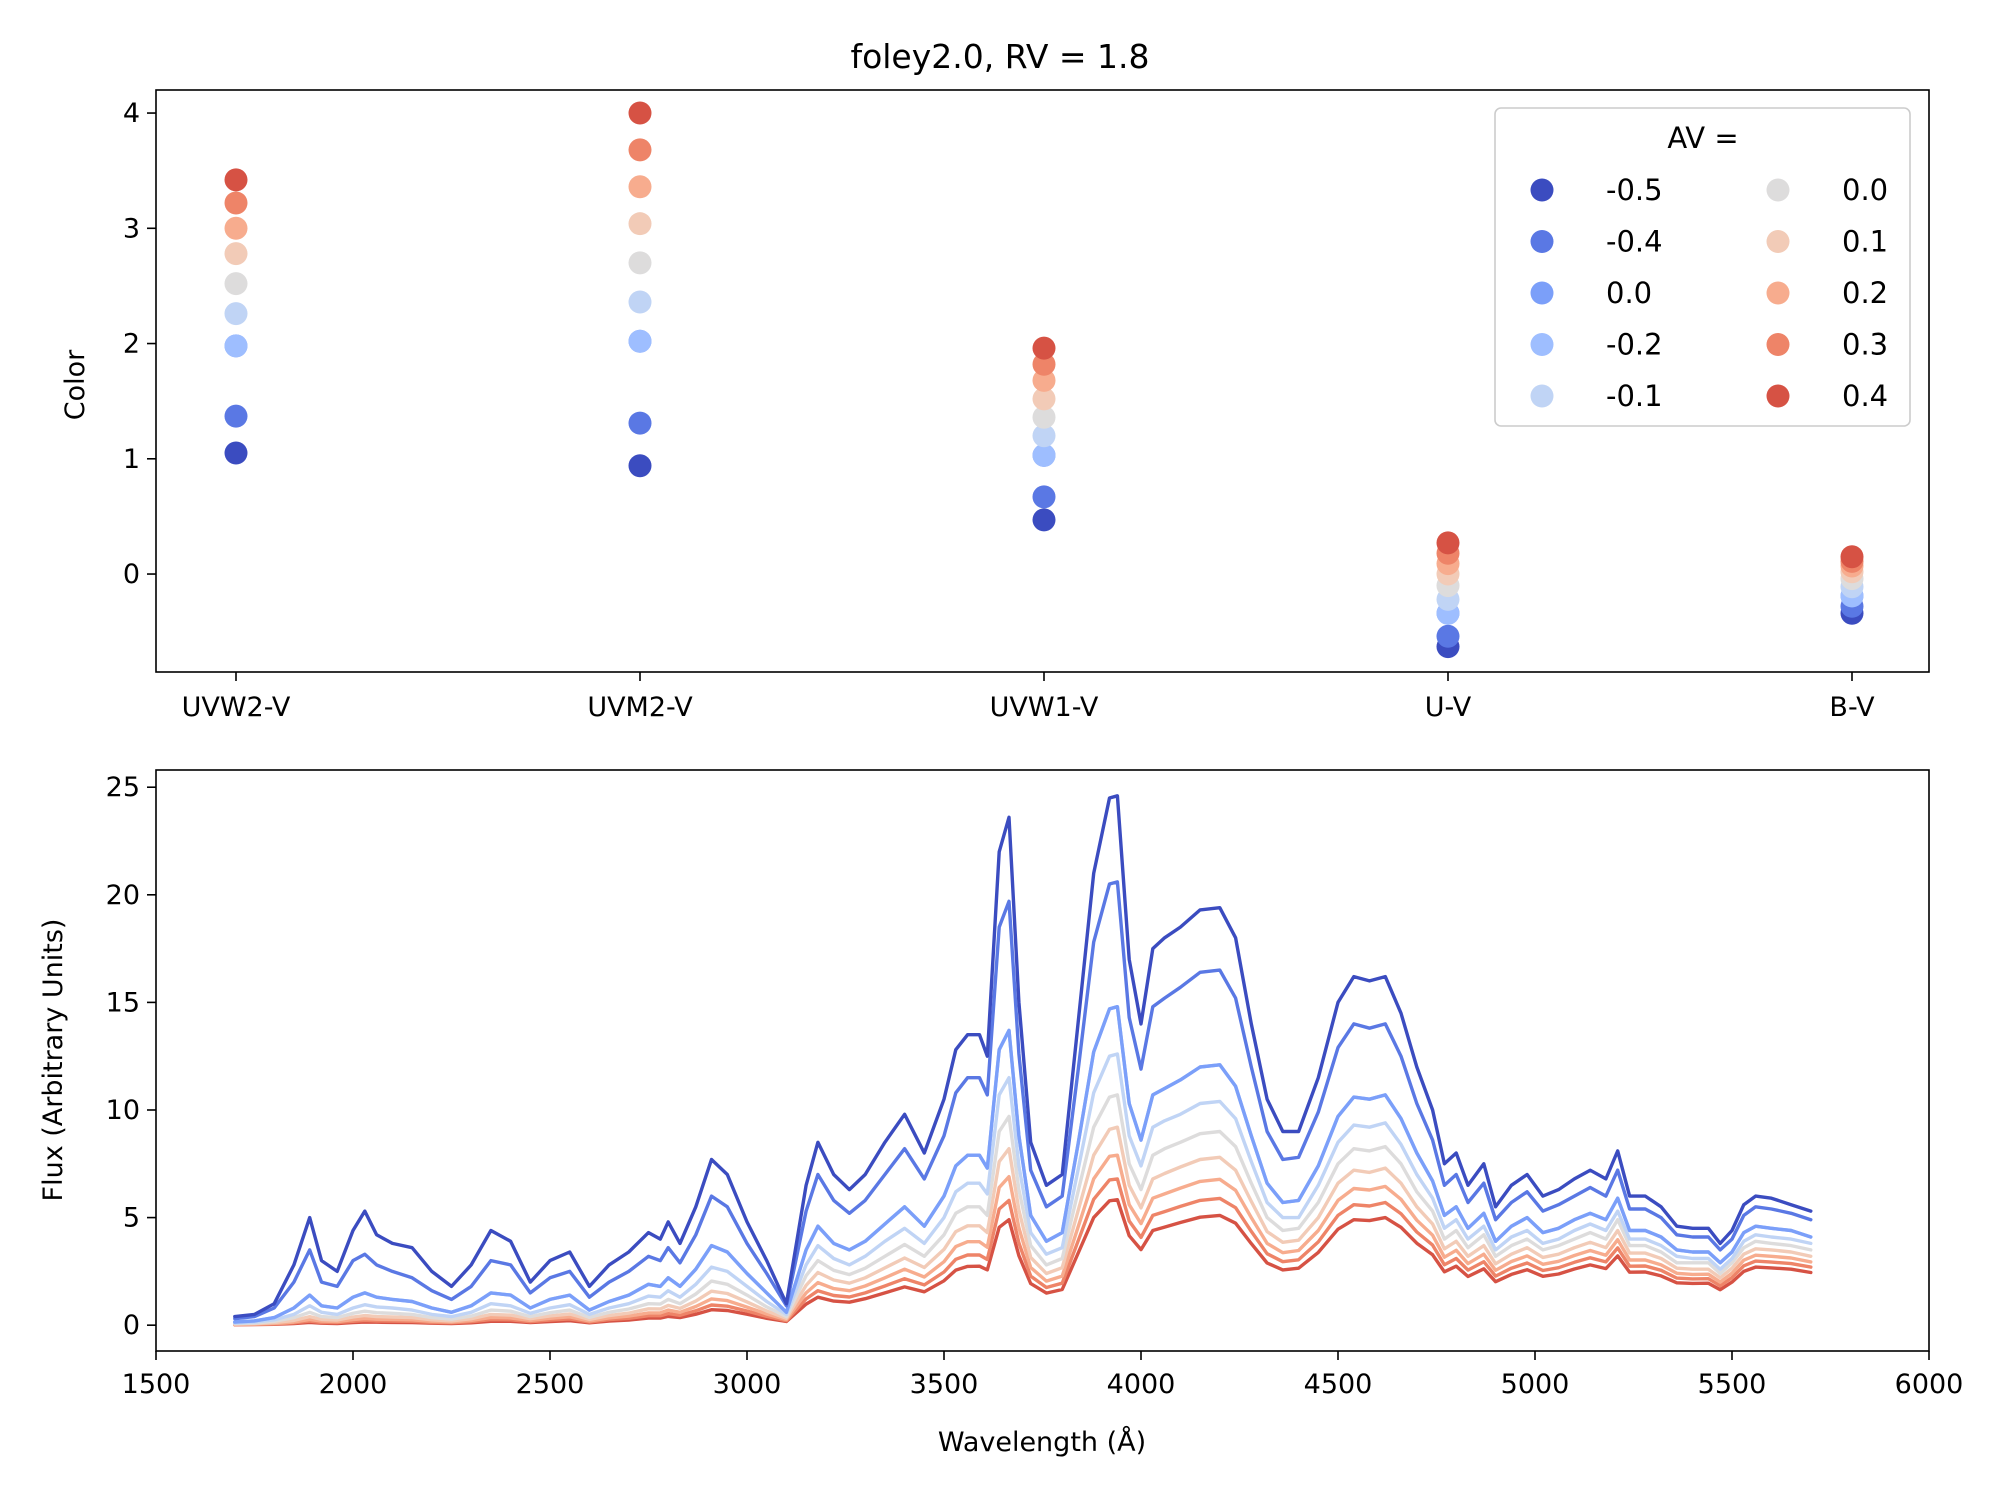 The height and width of the screenshot is (1500, 2000). What do you see at coordinates (123, 1002) in the screenshot?
I see `flux-y-tick-label: 15` at bounding box center [123, 1002].